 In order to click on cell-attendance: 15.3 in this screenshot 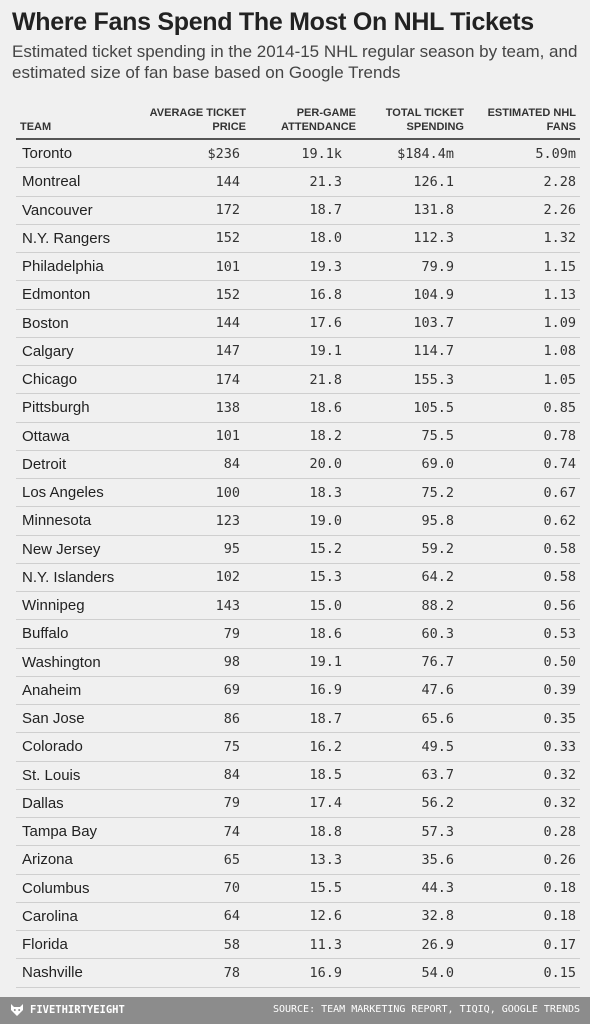, I will do `click(311, 578)`.